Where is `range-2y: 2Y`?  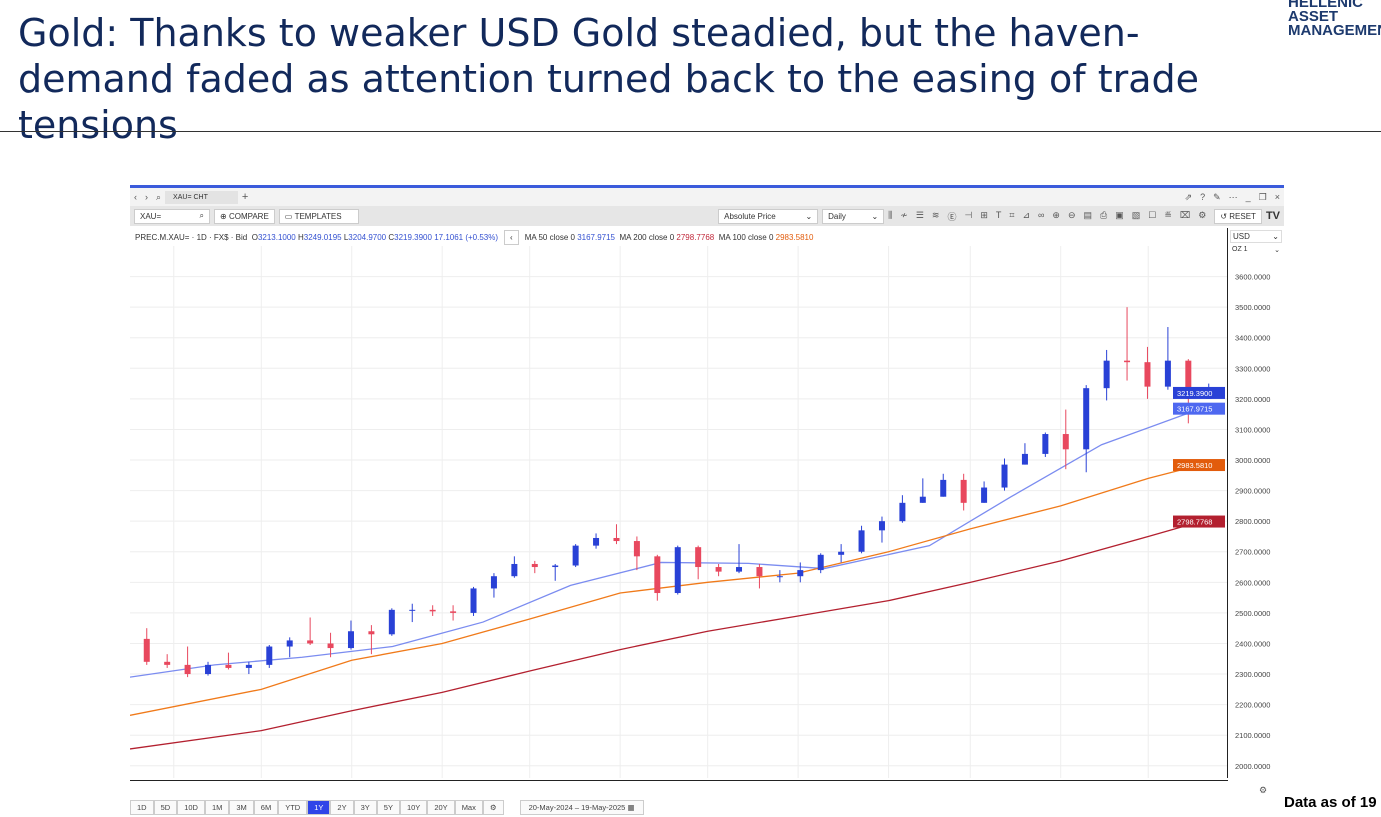
range-2y: 2Y is located at coordinates (342, 807).